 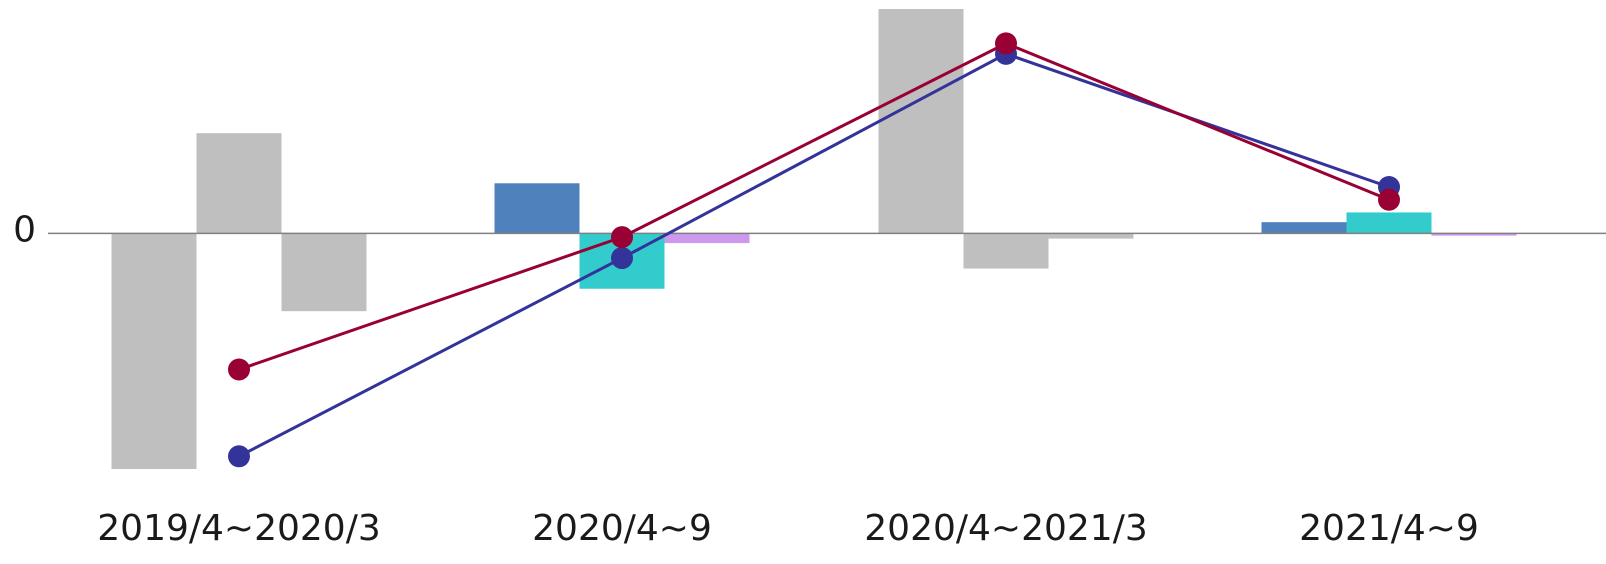 What do you see at coordinates (707, 238) in the screenshot?
I see `bar-s3-c2` at bounding box center [707, 238].